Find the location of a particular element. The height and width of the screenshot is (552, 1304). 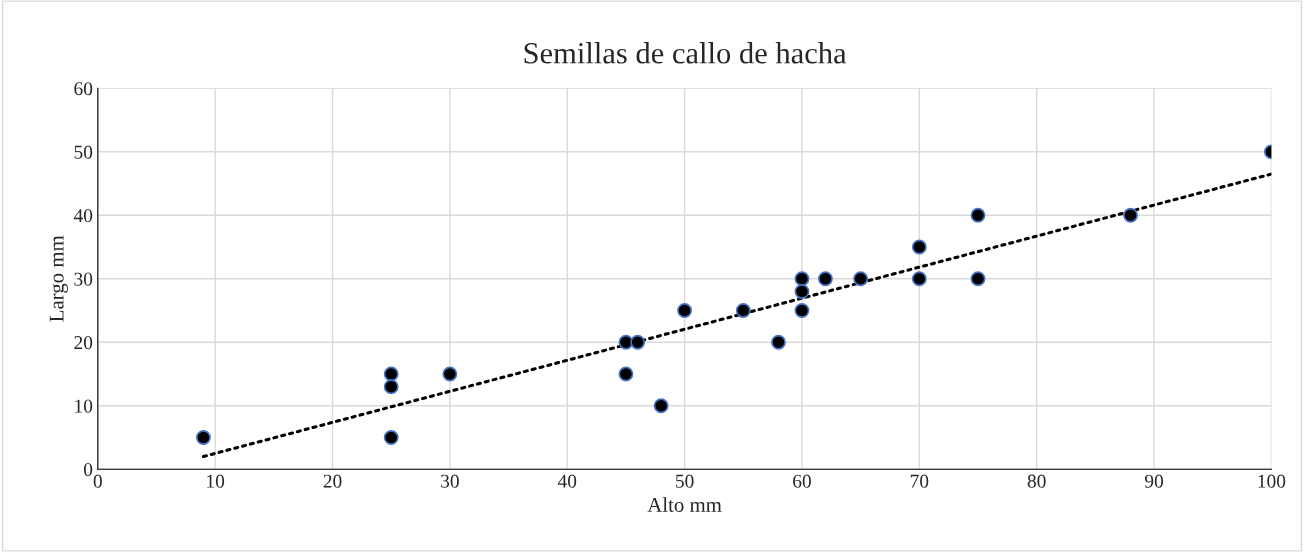

y-tick-label: 60 is located at coordinates (83, 89).